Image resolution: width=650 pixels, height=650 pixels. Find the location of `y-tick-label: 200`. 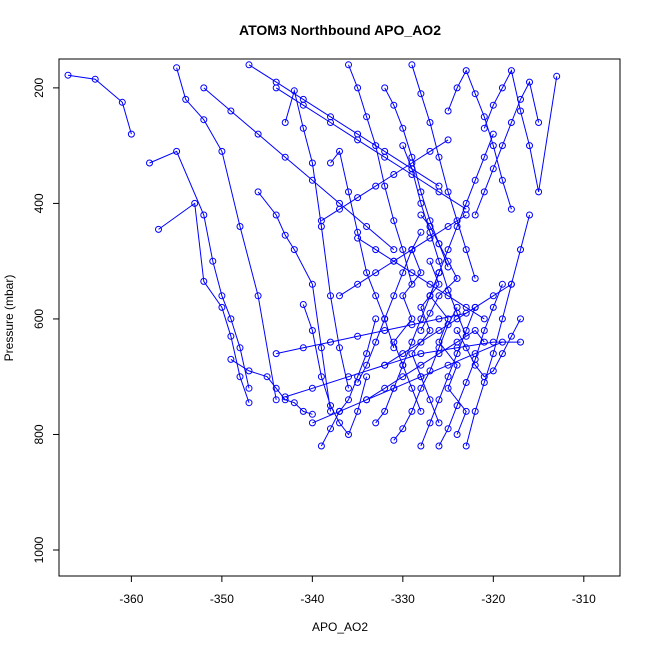

y-tick-label: 200 is located at coordinates (39, 88).